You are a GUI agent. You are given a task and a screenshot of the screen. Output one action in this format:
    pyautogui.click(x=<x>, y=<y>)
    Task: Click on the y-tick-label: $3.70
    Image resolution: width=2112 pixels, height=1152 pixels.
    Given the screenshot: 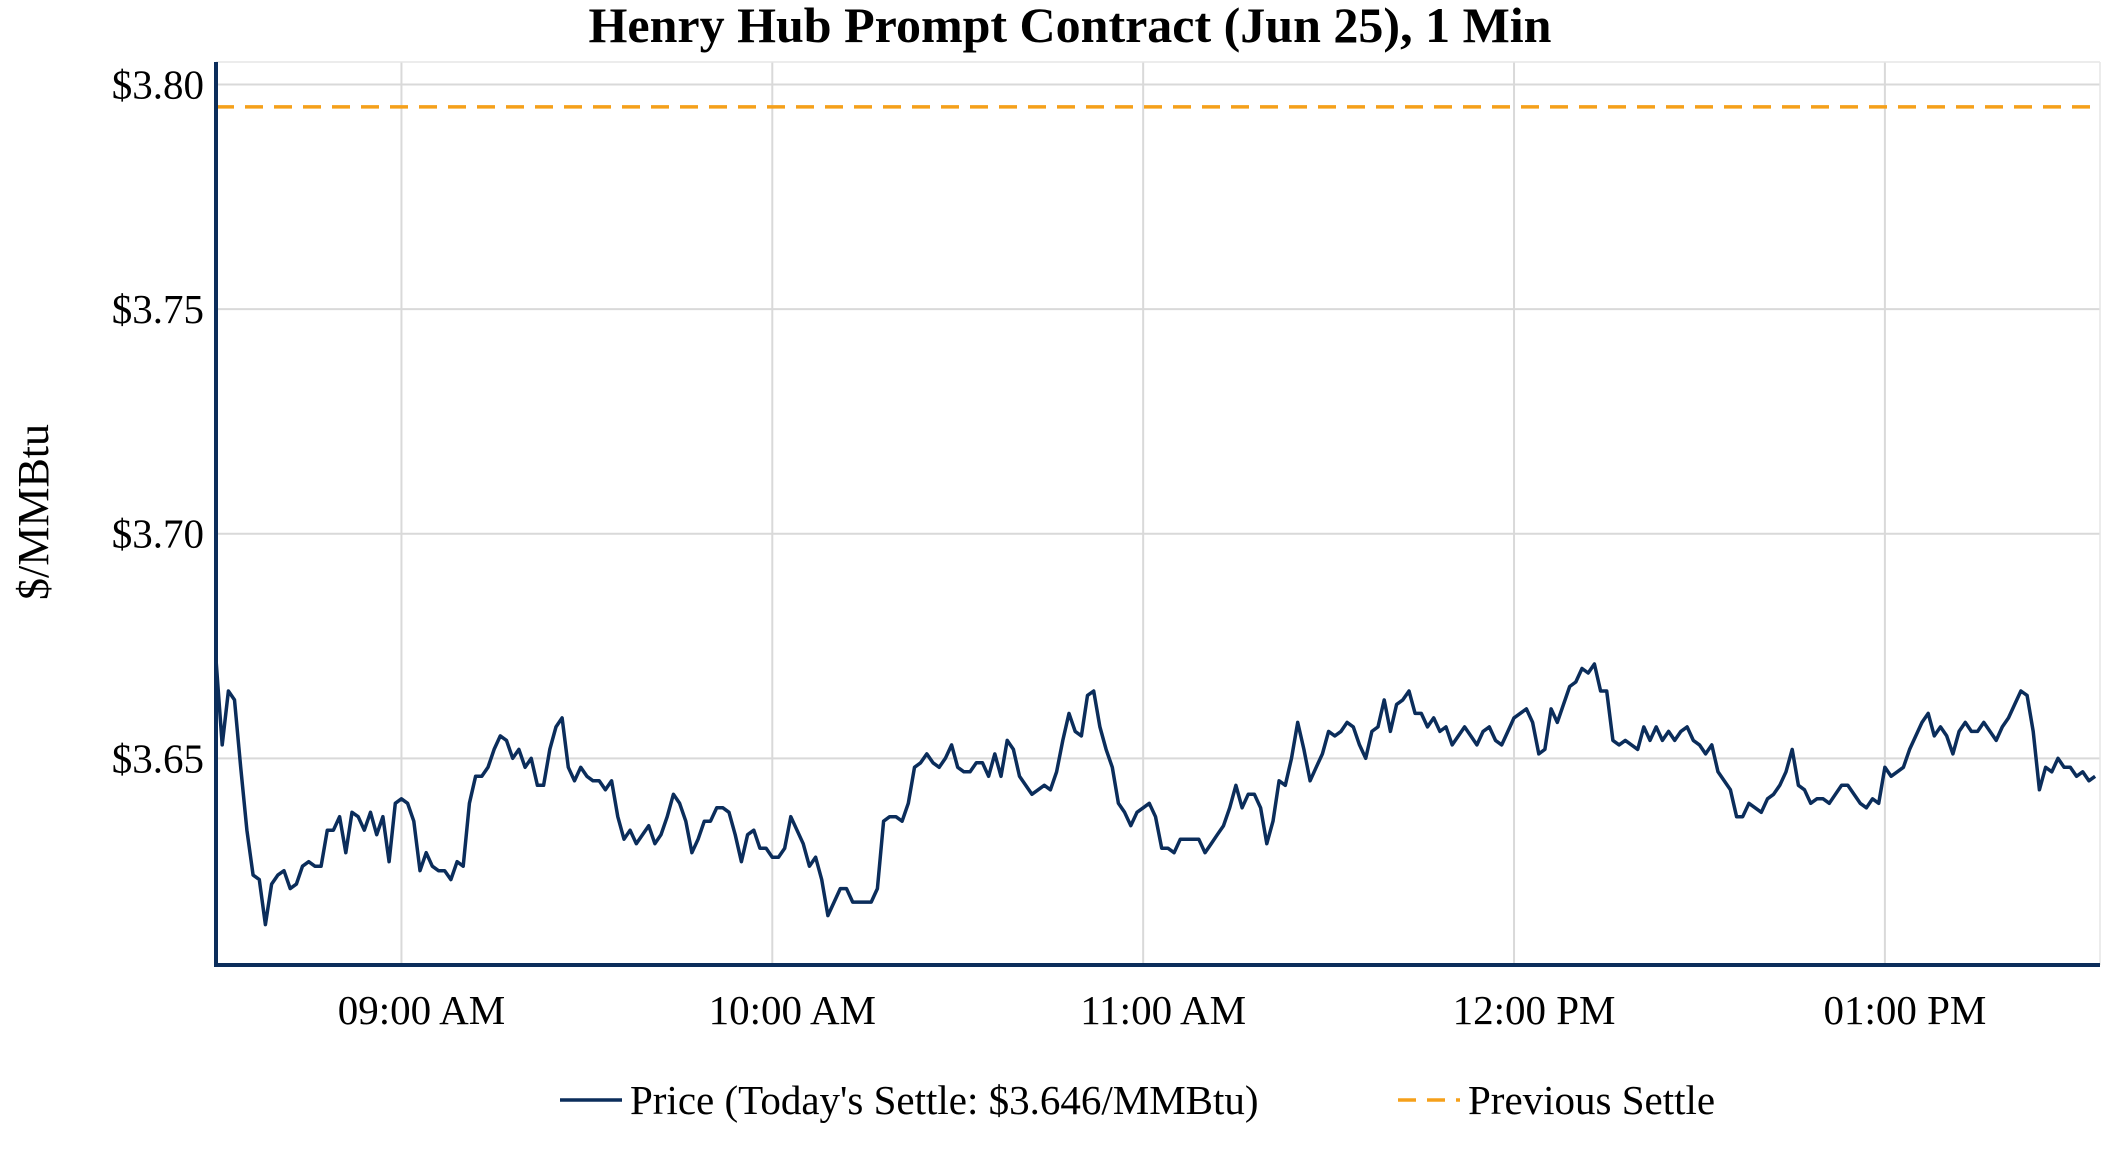 What is the action you would take?
    pyautogui.click(x=158, y=534)
    